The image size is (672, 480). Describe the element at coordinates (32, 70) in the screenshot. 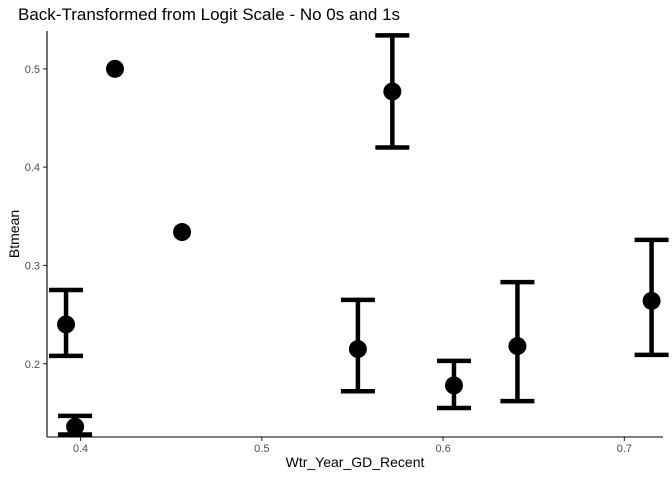

I see `y-tick-label: 0.5` at that location.